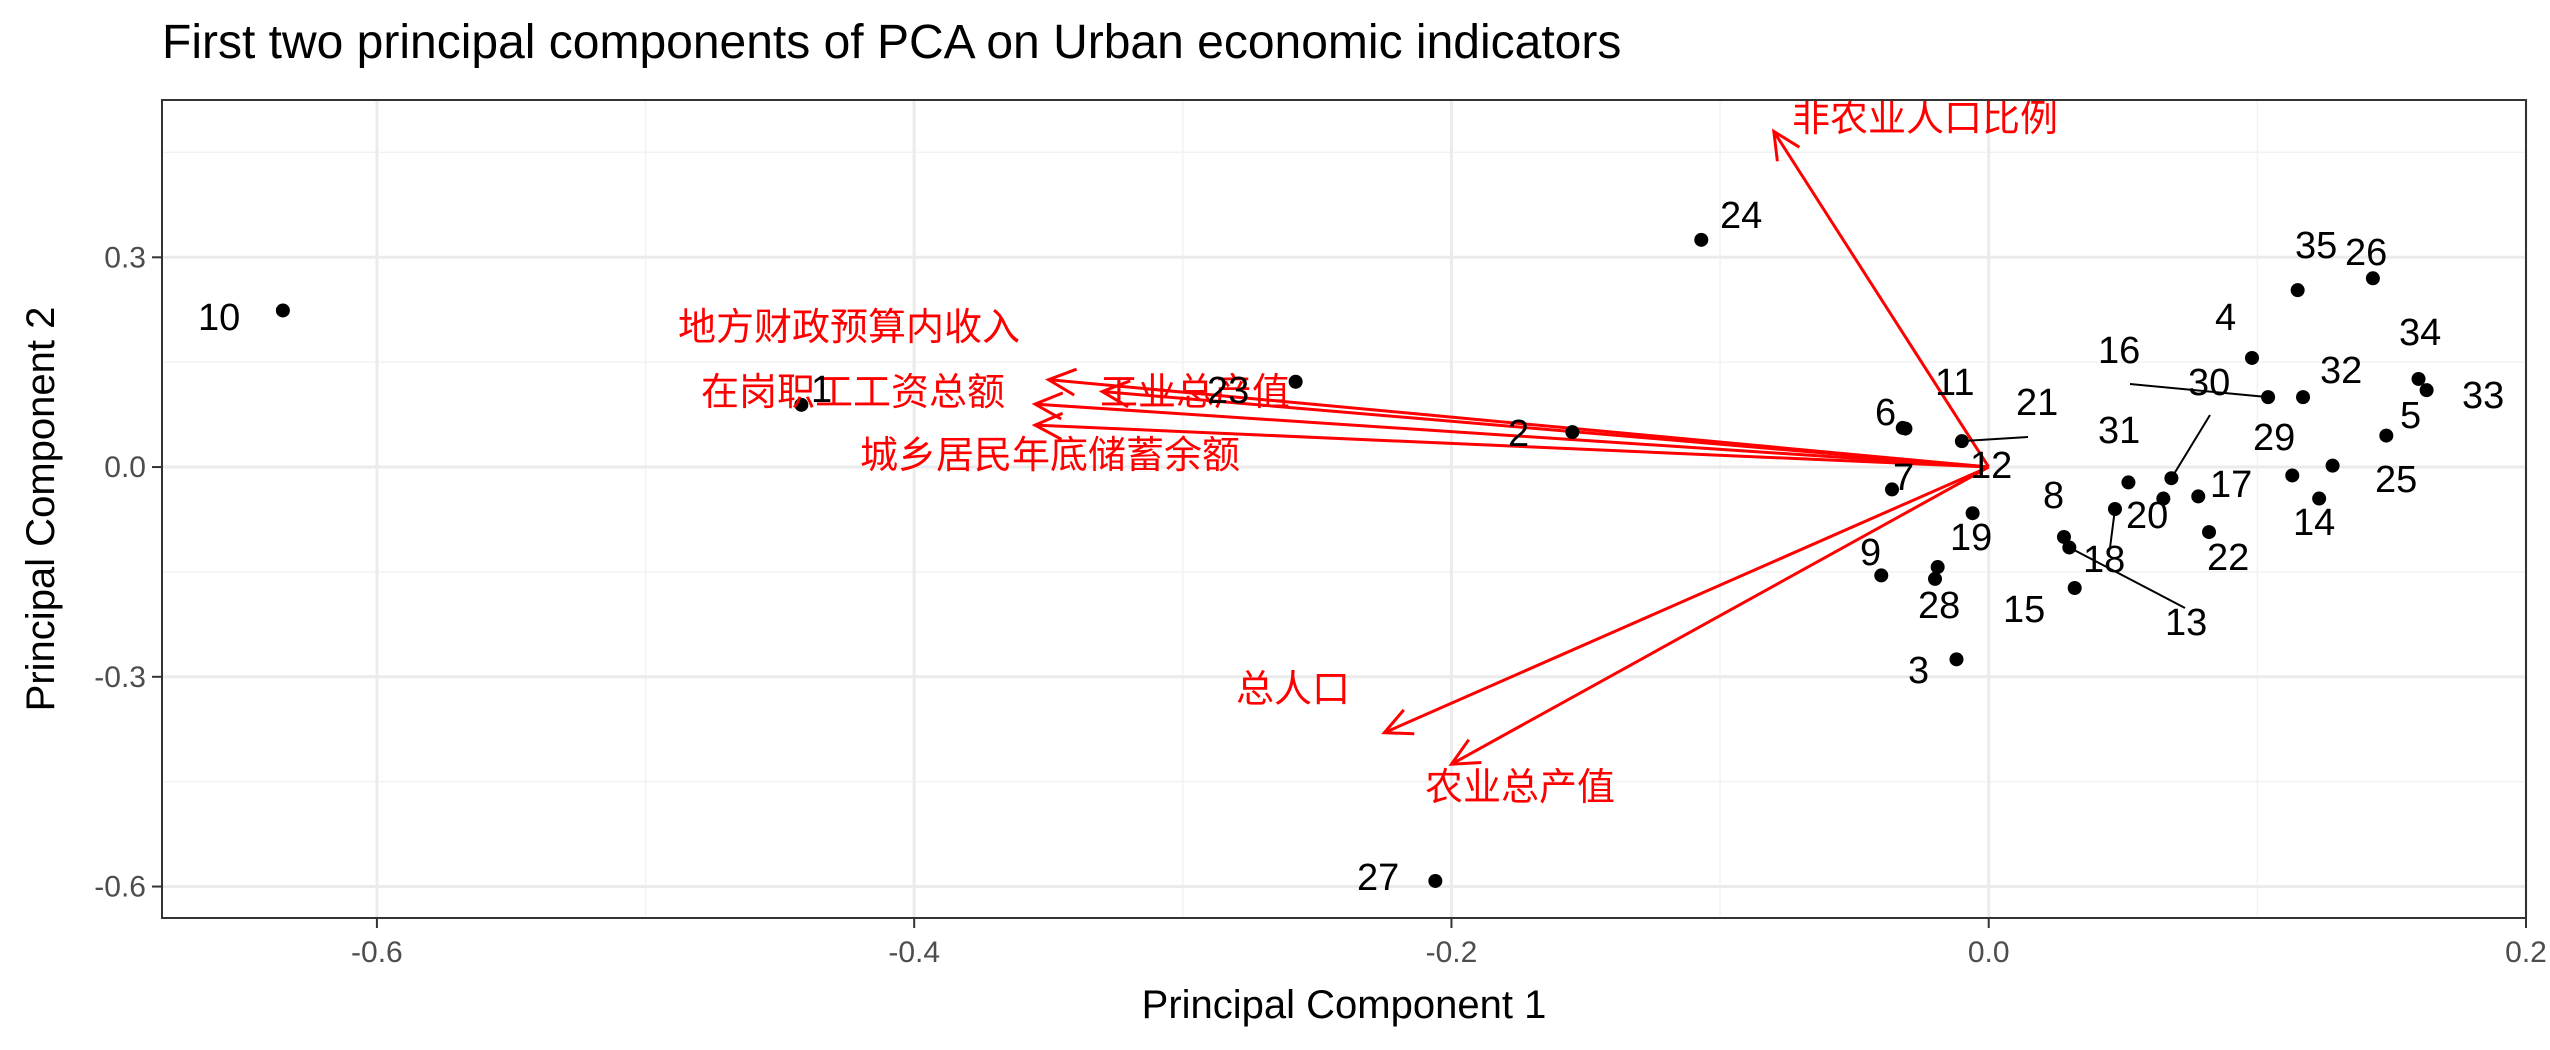 The height and width of the screenshot is (1050, 2550). Describe the element at coordinates (1195, 392) in the screenshot. I see `variable-label: 工业总产值` at that location.